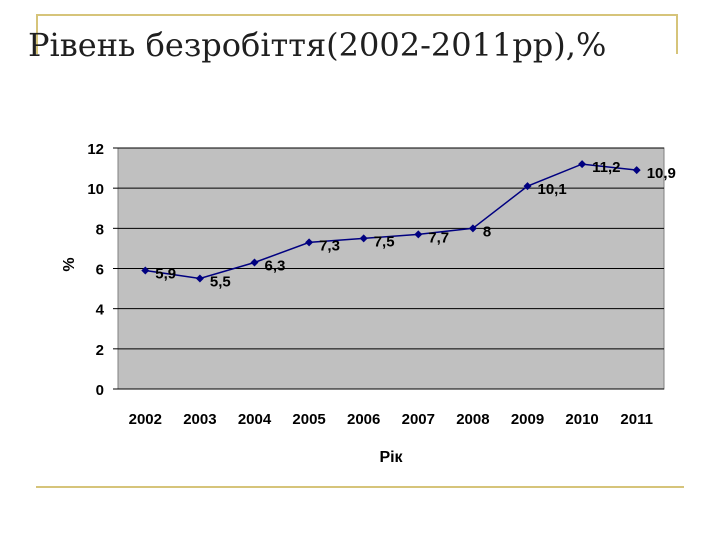 Image resolution: width=720 pixels, height=540 pixels. Describe the element at coordinates (391, 457) in the screenshot. I see `x-axis-title: Рік` at that location.